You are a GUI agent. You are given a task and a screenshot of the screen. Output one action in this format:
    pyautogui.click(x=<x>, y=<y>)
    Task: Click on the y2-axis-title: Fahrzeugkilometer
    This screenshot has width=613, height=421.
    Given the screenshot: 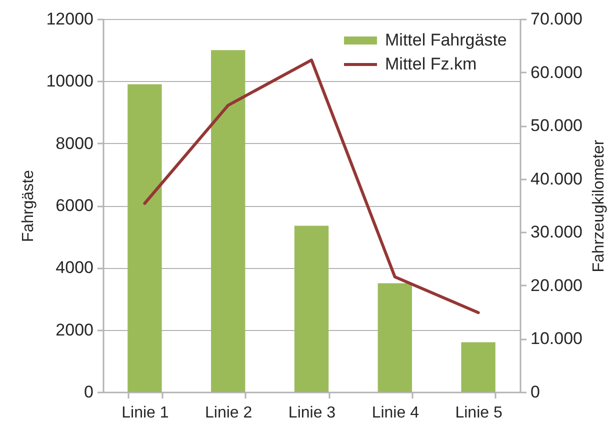 What is the action you would take?
    pyautogui.click(x=599, y=205)
    